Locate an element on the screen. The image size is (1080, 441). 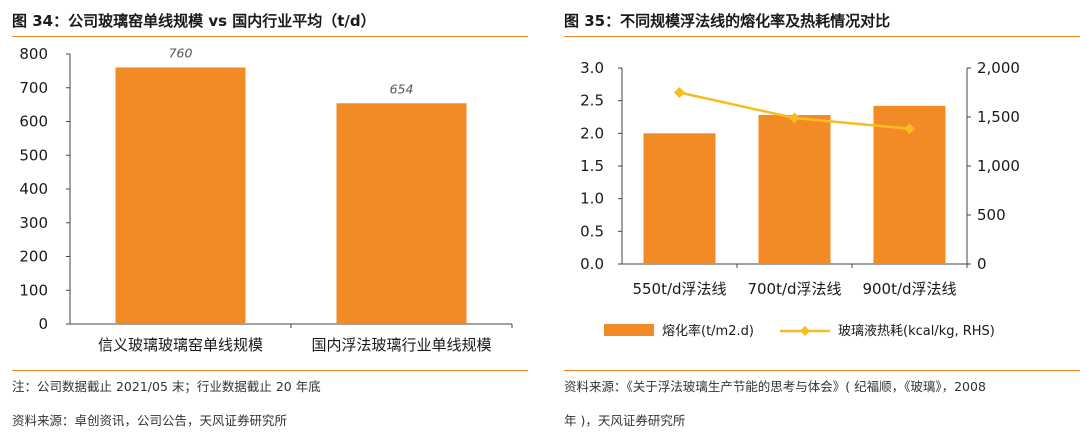
right-chart-title: 图 35：不同规模浮法线的熔化率及热耗情况对比 is located at coordinates (727, 21).